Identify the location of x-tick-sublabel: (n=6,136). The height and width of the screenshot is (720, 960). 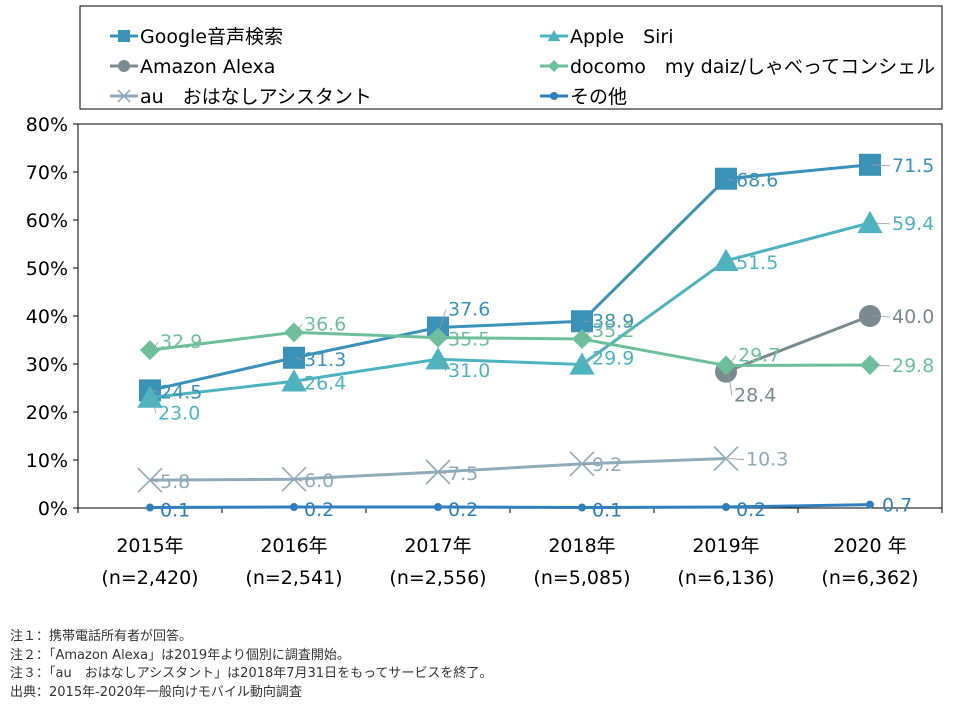
(725, 578).